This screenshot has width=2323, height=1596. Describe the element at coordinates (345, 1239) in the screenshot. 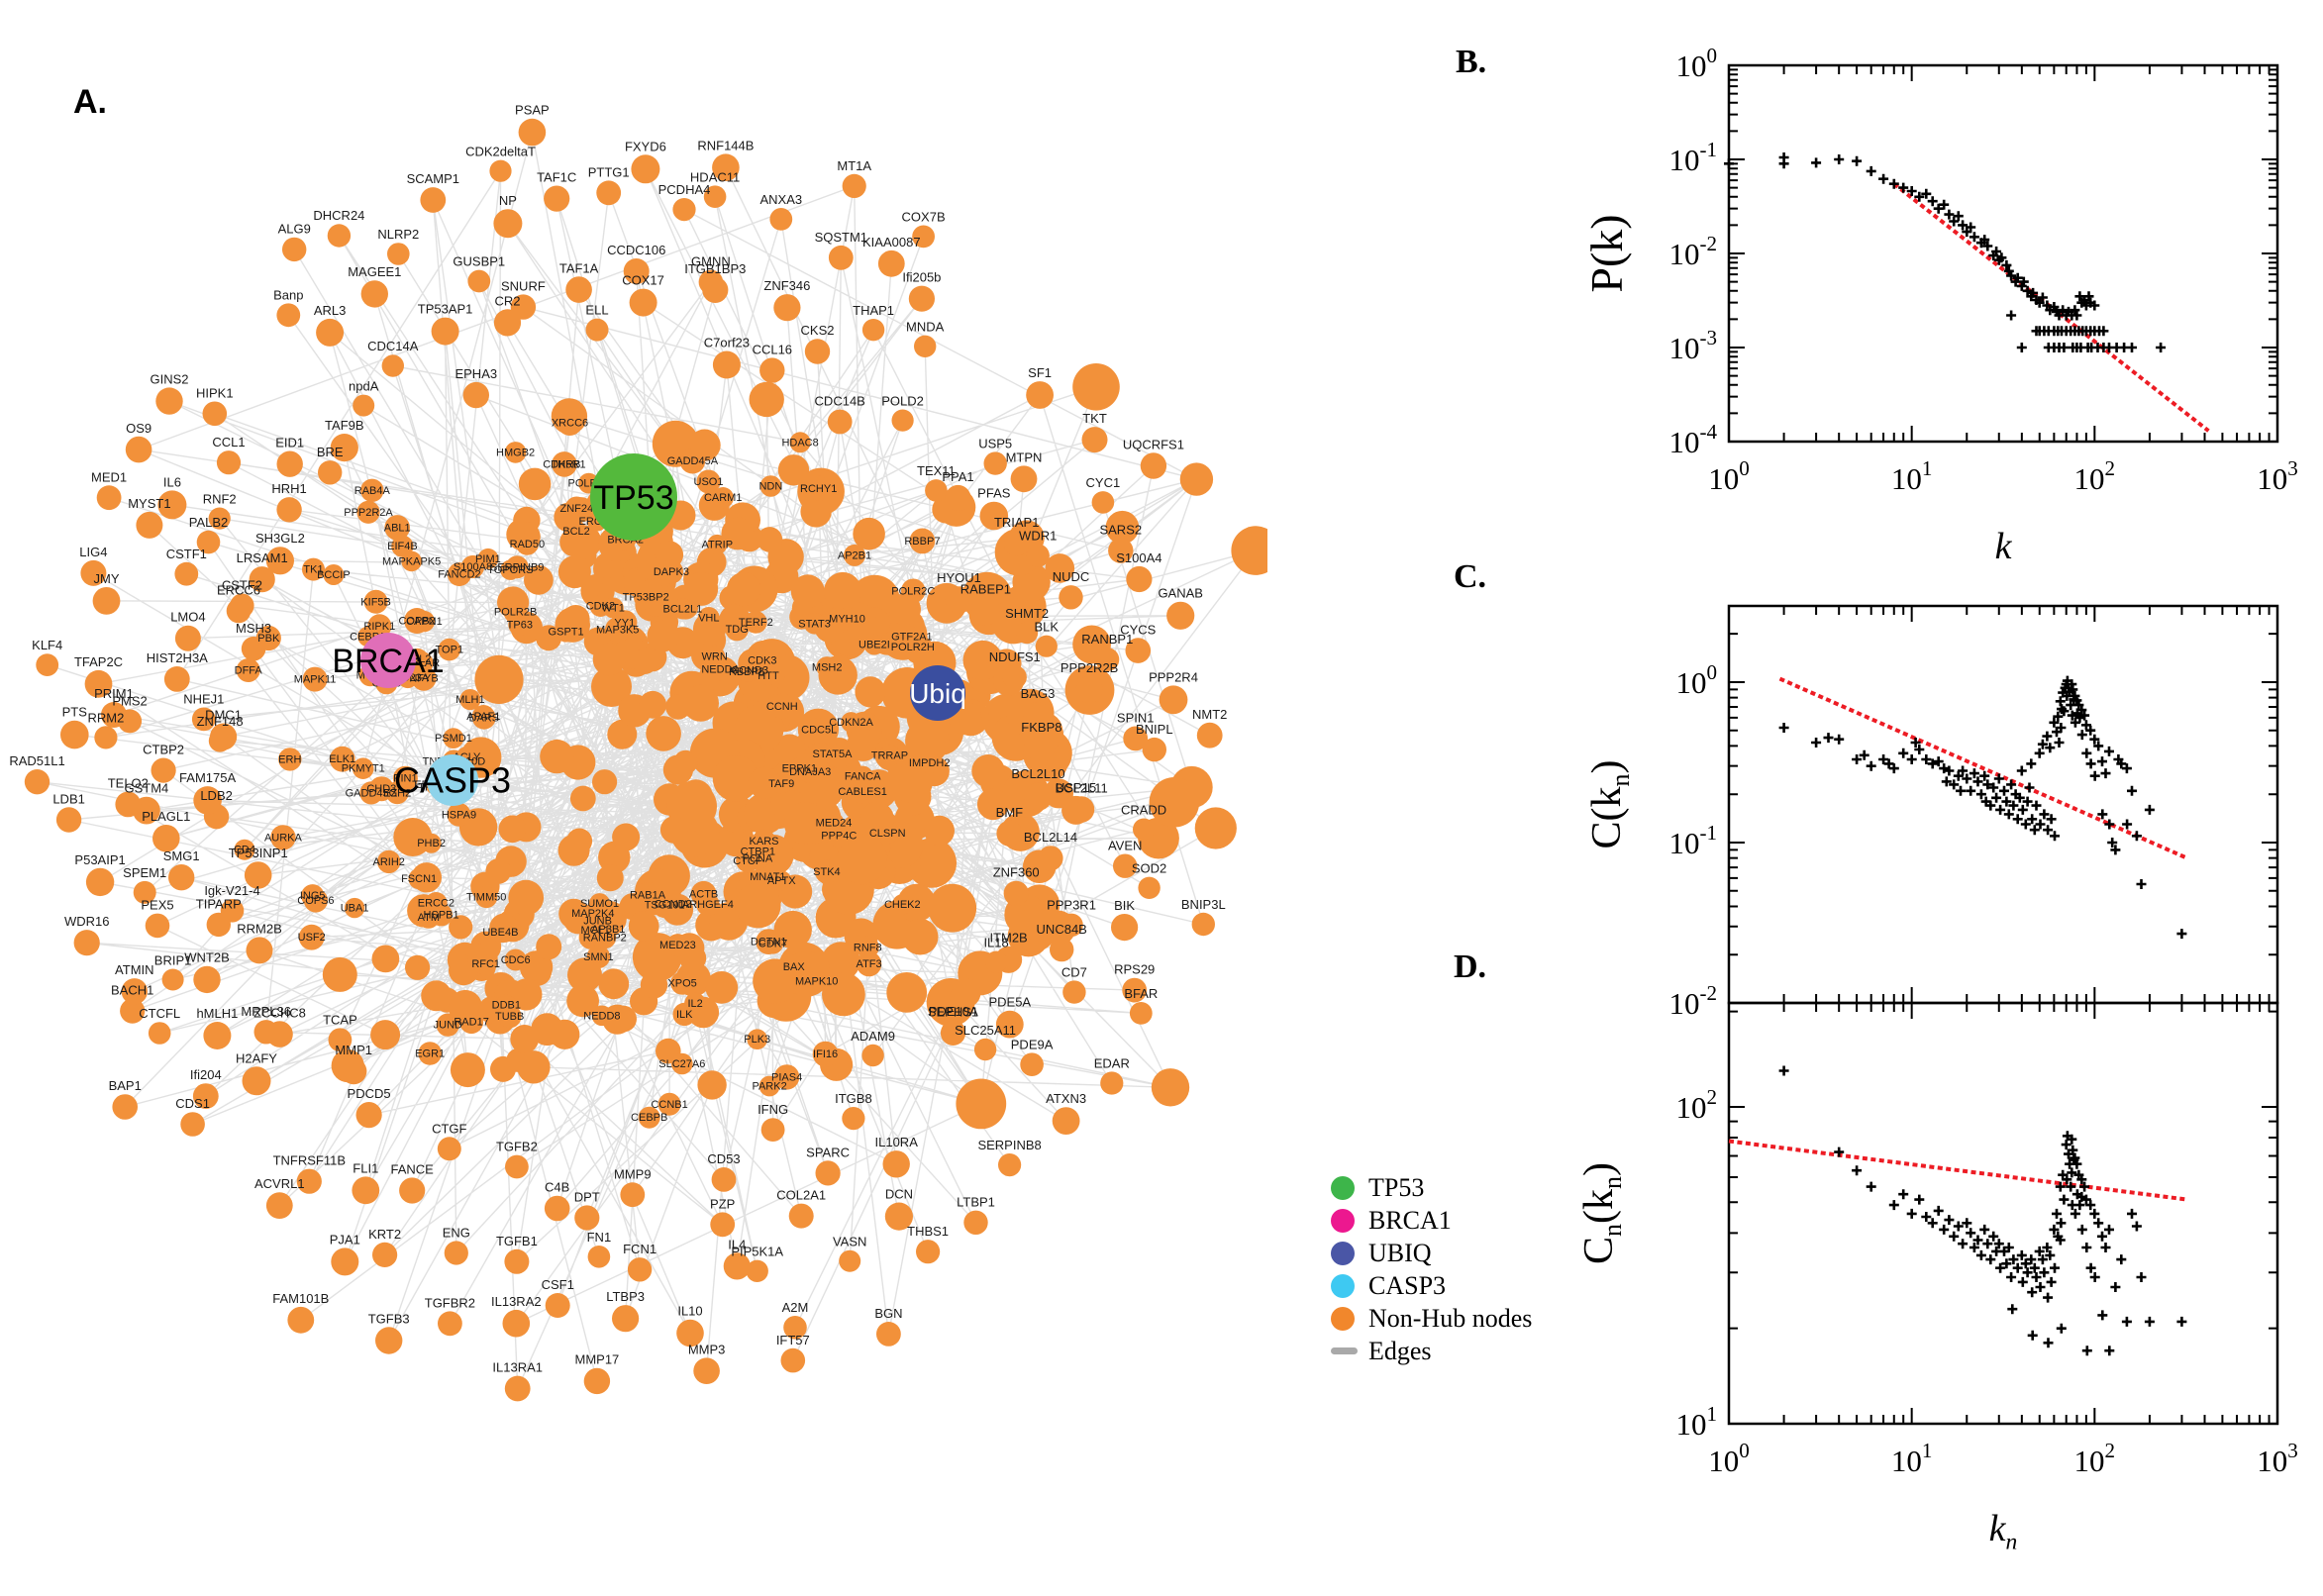

I see `network-node-label: PJA1` at that location.